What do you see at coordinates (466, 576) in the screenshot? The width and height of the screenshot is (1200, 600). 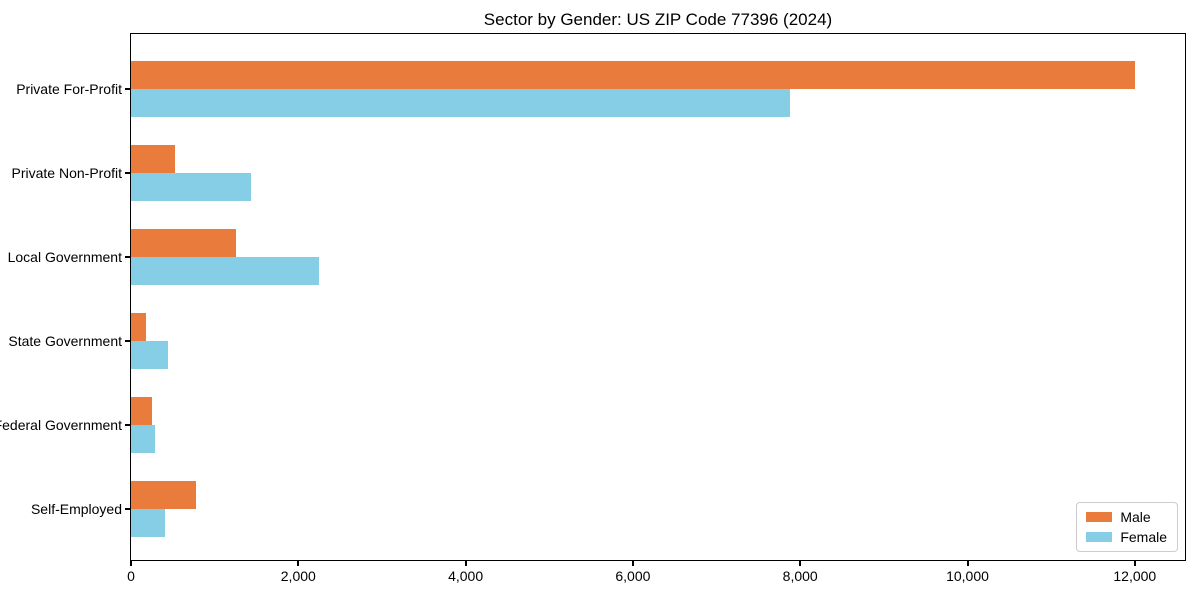 I see `x-tick-label: 4,000` at bounding box center [466, 576].